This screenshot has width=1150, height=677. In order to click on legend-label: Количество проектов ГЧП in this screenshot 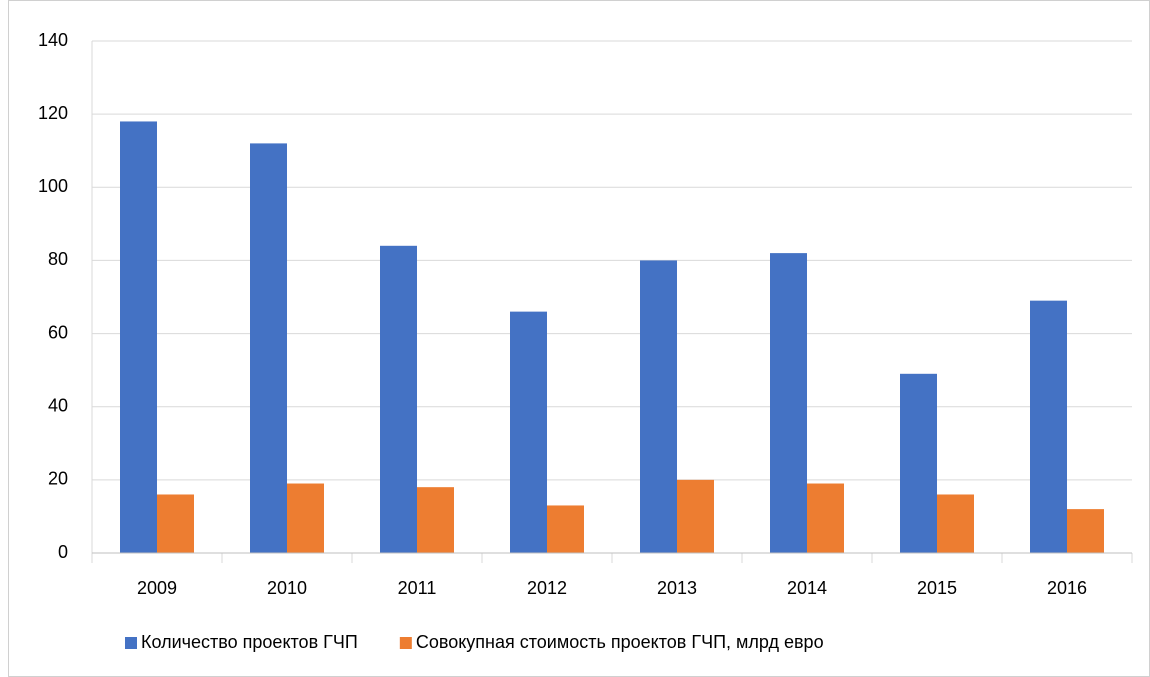, I will do `click(249, 642)`.